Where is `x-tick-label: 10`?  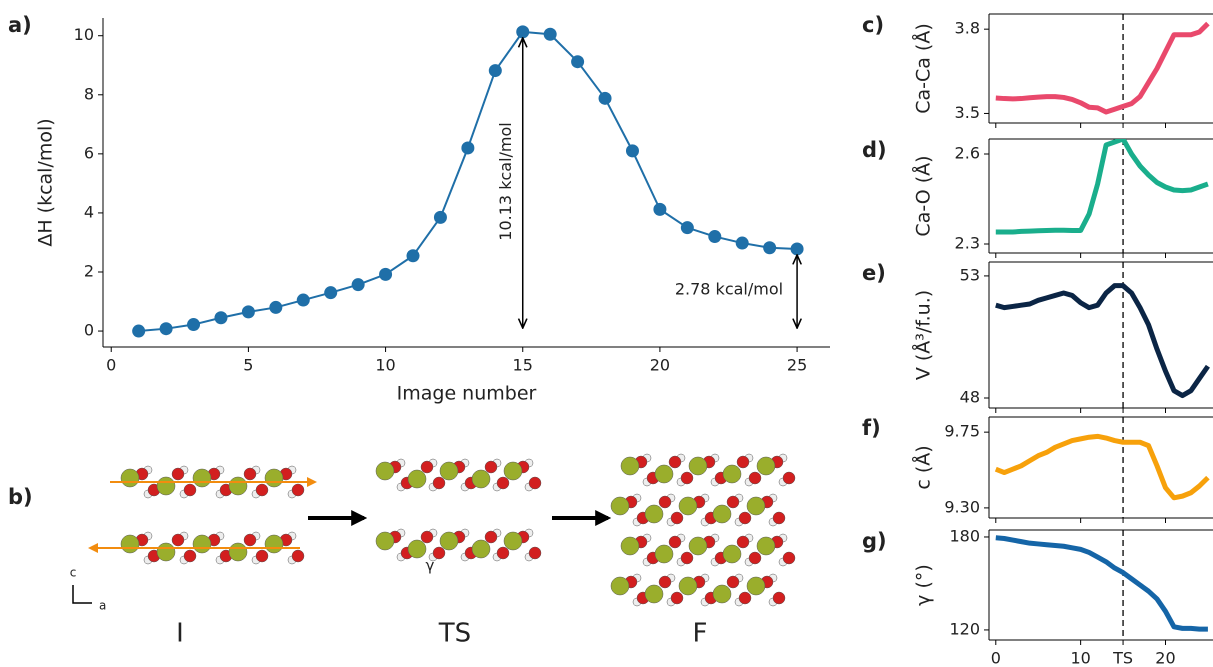
x-tick-label: 10 is located at coordinates (385, 365).